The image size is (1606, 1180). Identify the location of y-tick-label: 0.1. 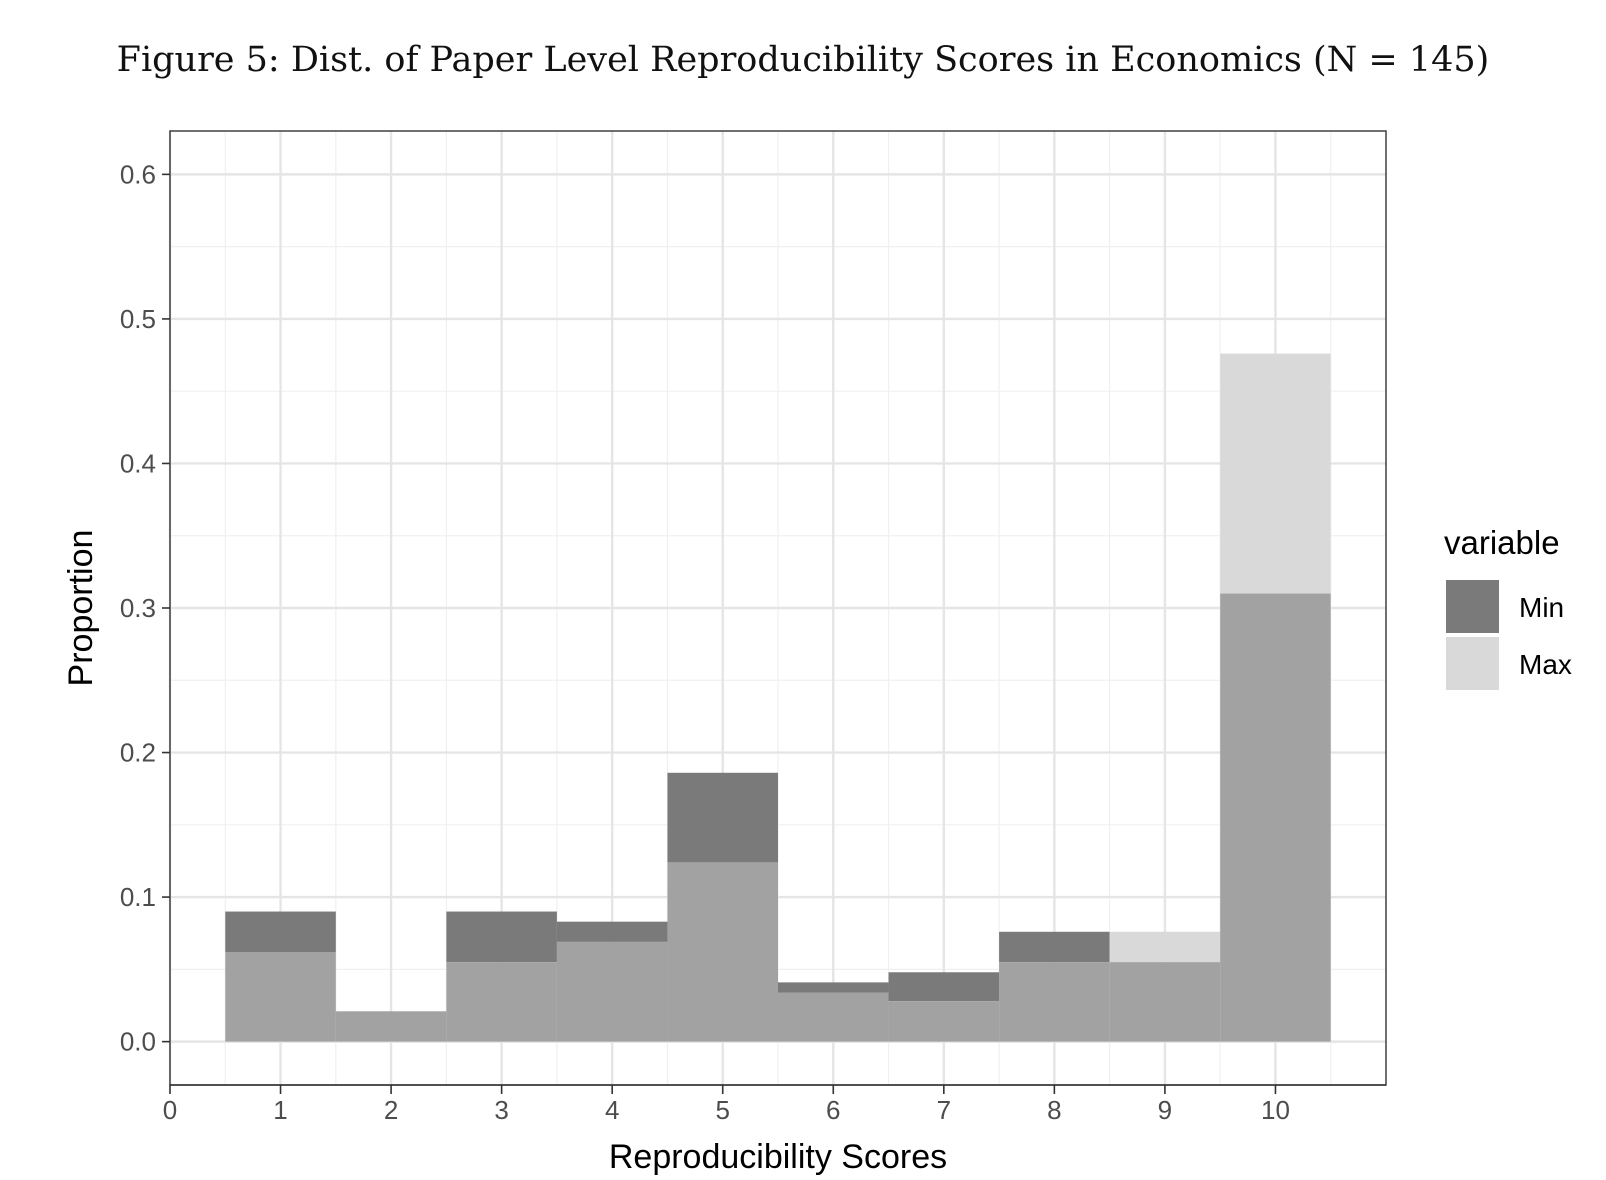
(138, 897).